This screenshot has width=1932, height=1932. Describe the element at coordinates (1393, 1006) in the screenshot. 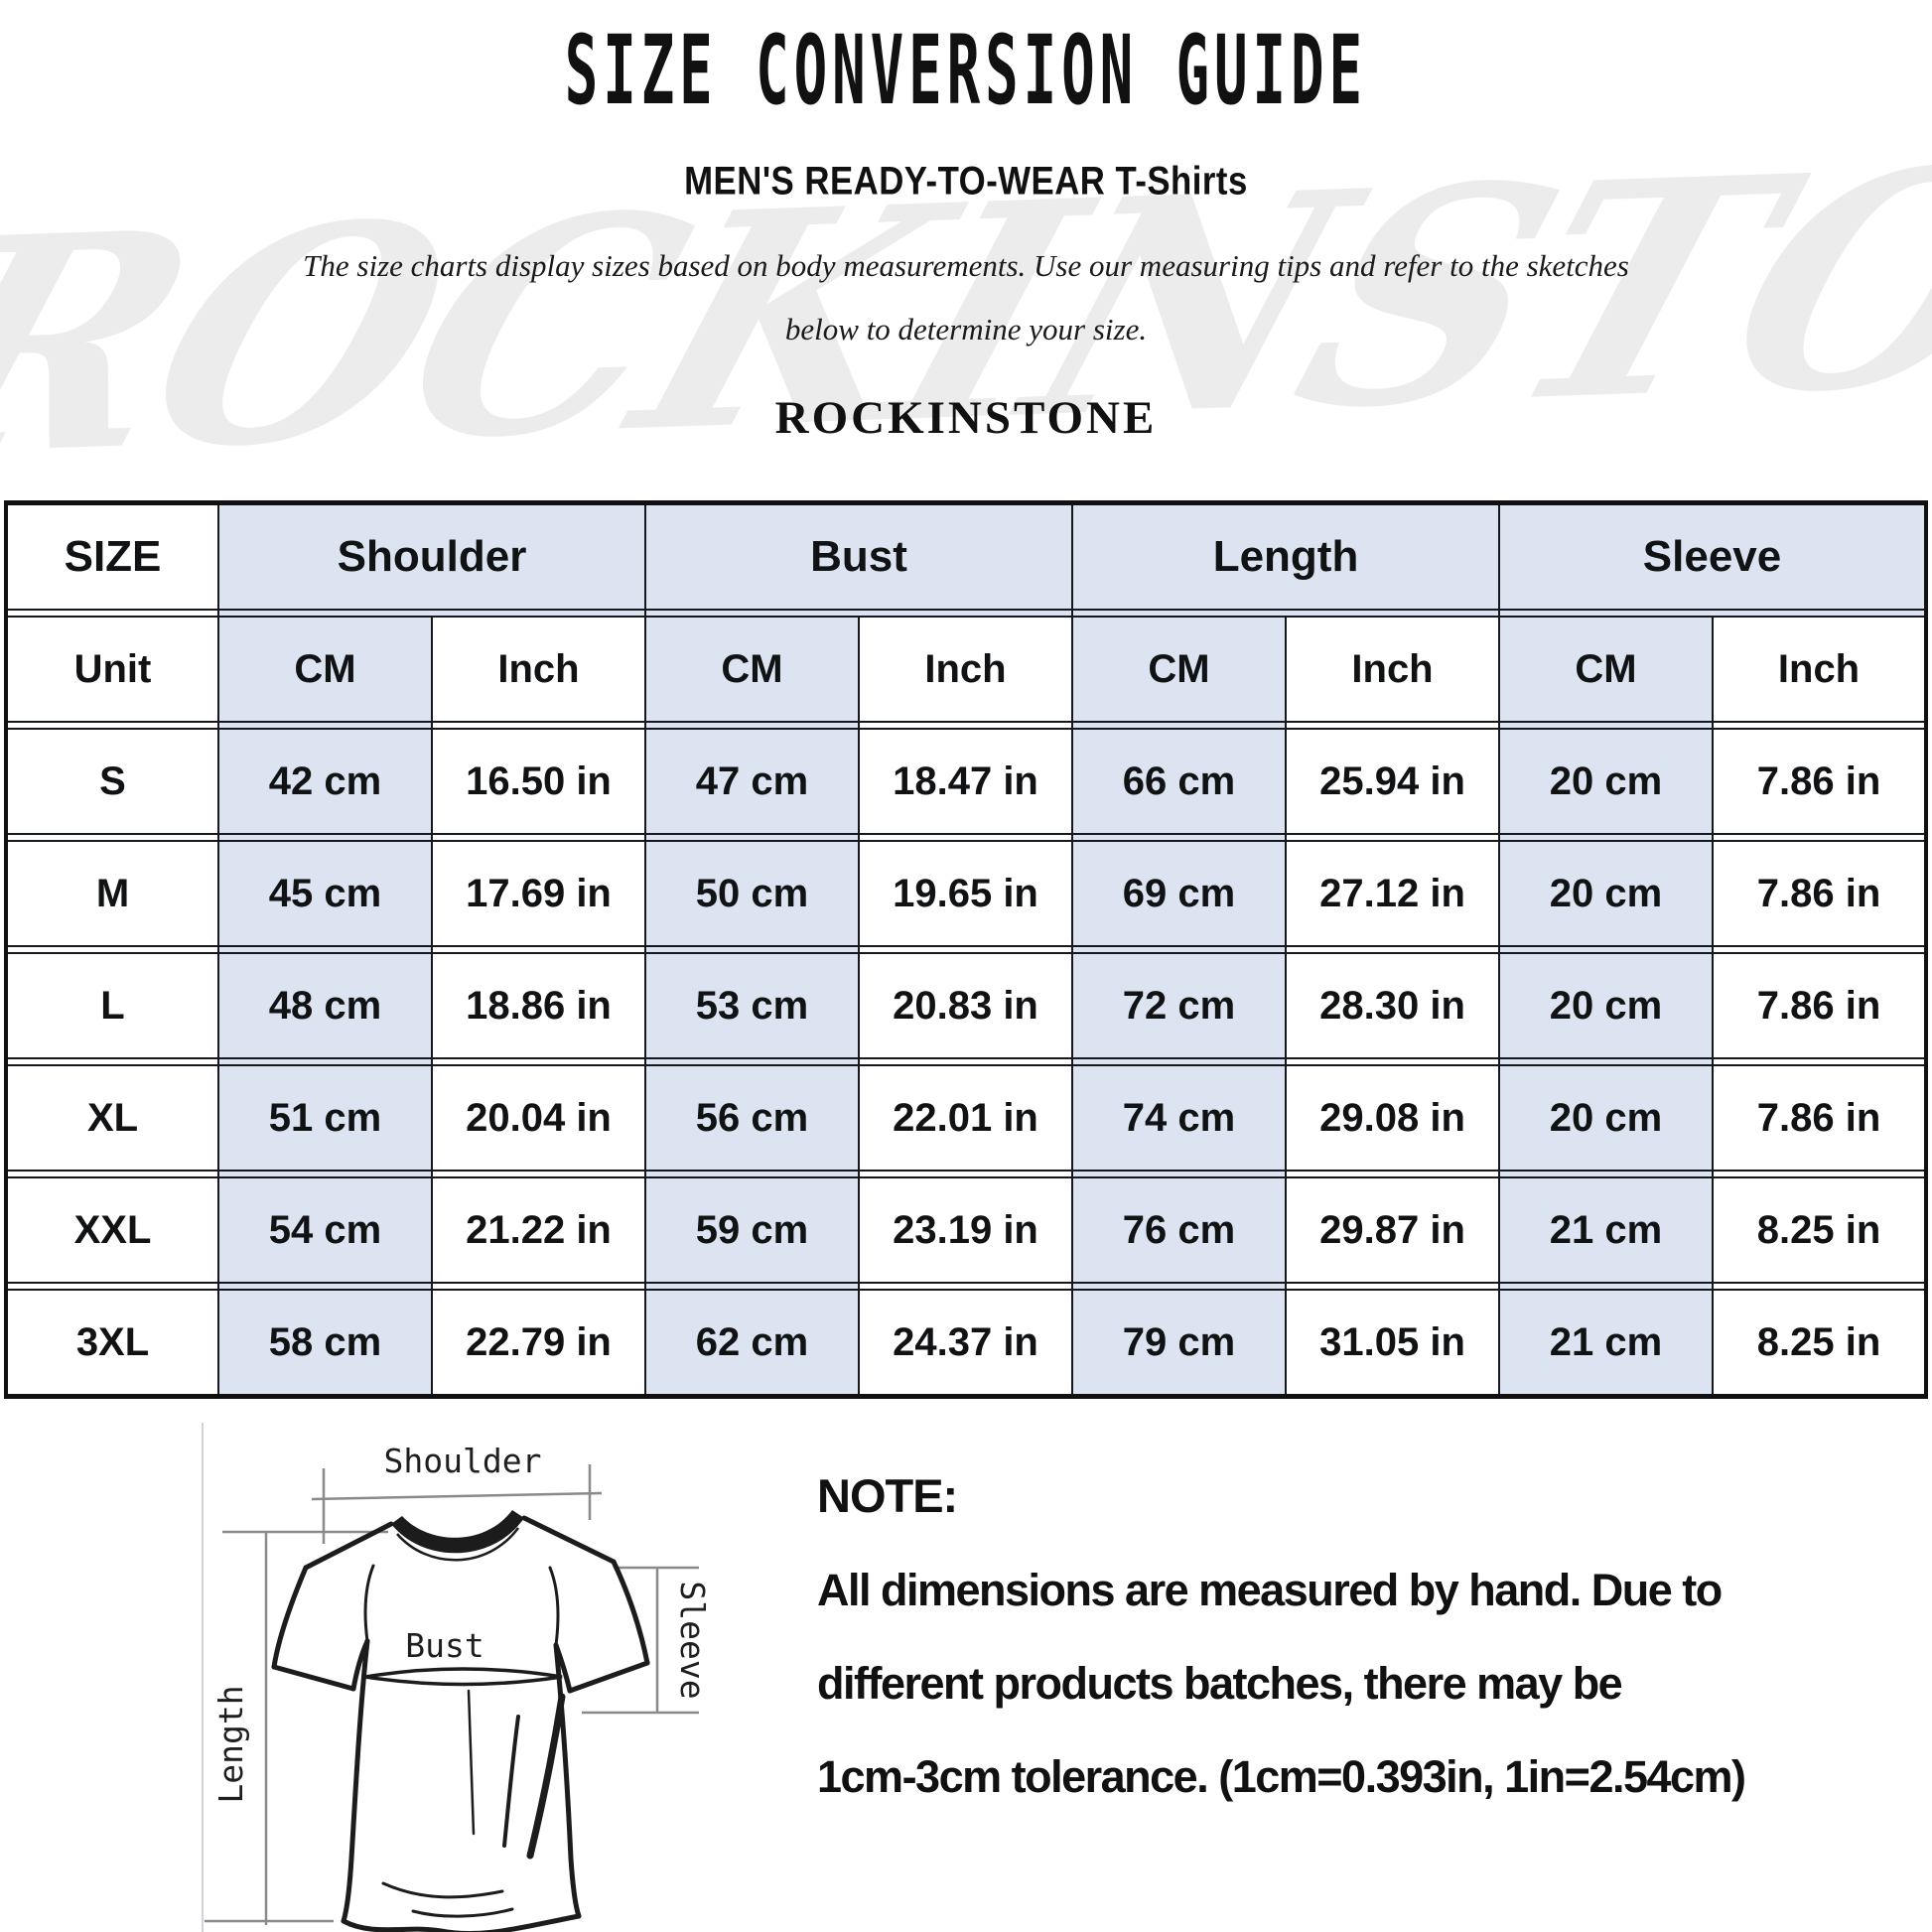

I see `value-cell: 28.30 in` at that location.